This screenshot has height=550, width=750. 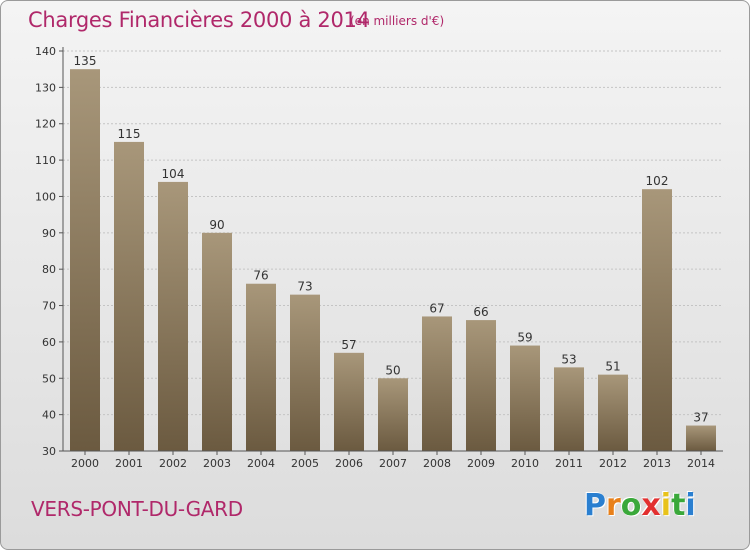 What do you see at coordinates (85, 61) in the screenshot?
I see `data-label: 135` at bounding box center [85, 61].